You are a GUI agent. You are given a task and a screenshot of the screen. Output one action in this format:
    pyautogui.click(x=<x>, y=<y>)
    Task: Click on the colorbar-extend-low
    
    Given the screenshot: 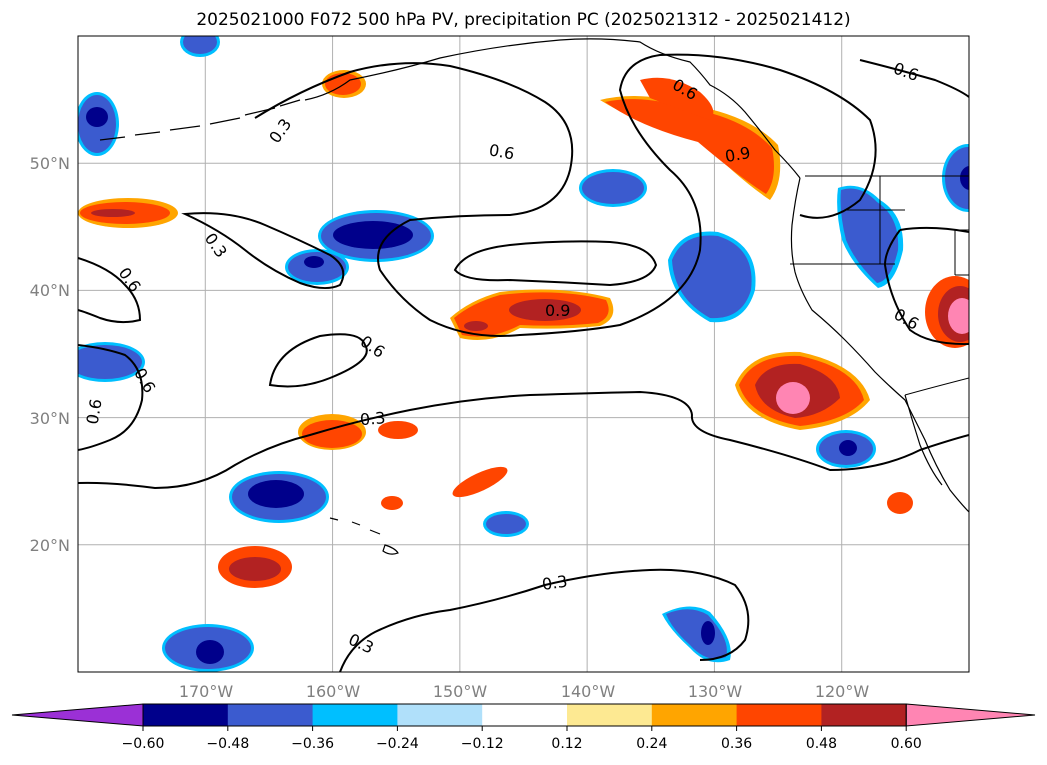 What is the action you would take?
    pyautogui.click(x=77, y=715)
    